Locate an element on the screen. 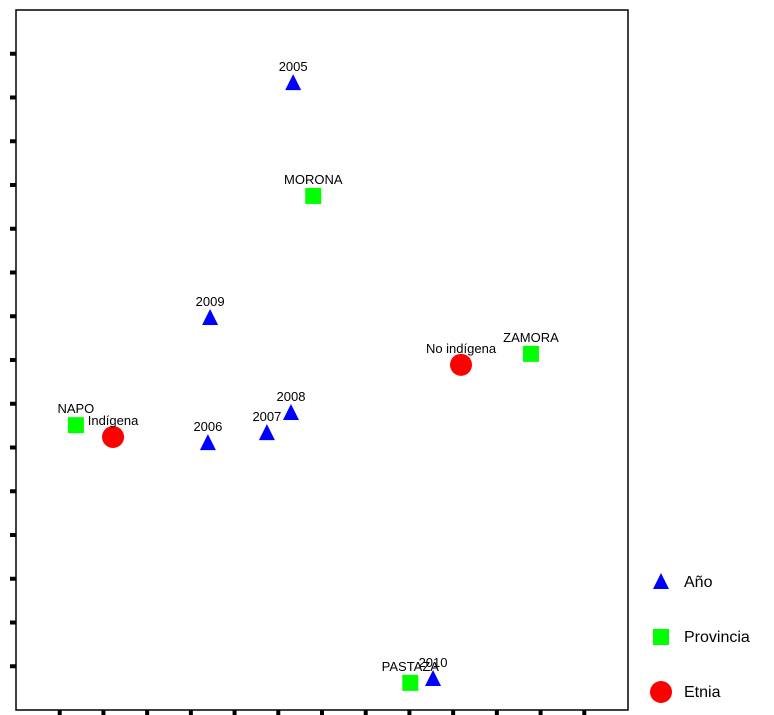  legend-label: Año is located at coordinates (698, 582).